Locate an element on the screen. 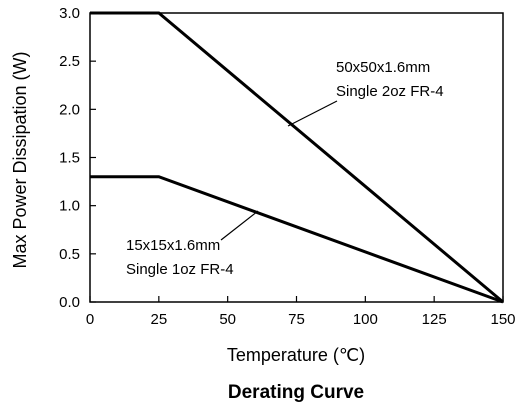  x-tick-label-50: 50 is located at coordinates (227, 319).